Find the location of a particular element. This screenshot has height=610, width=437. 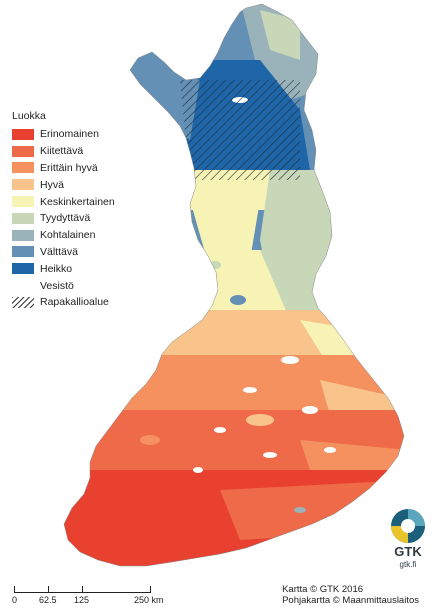

logo-url: gtk.fi is located at coordinates (408, 564).